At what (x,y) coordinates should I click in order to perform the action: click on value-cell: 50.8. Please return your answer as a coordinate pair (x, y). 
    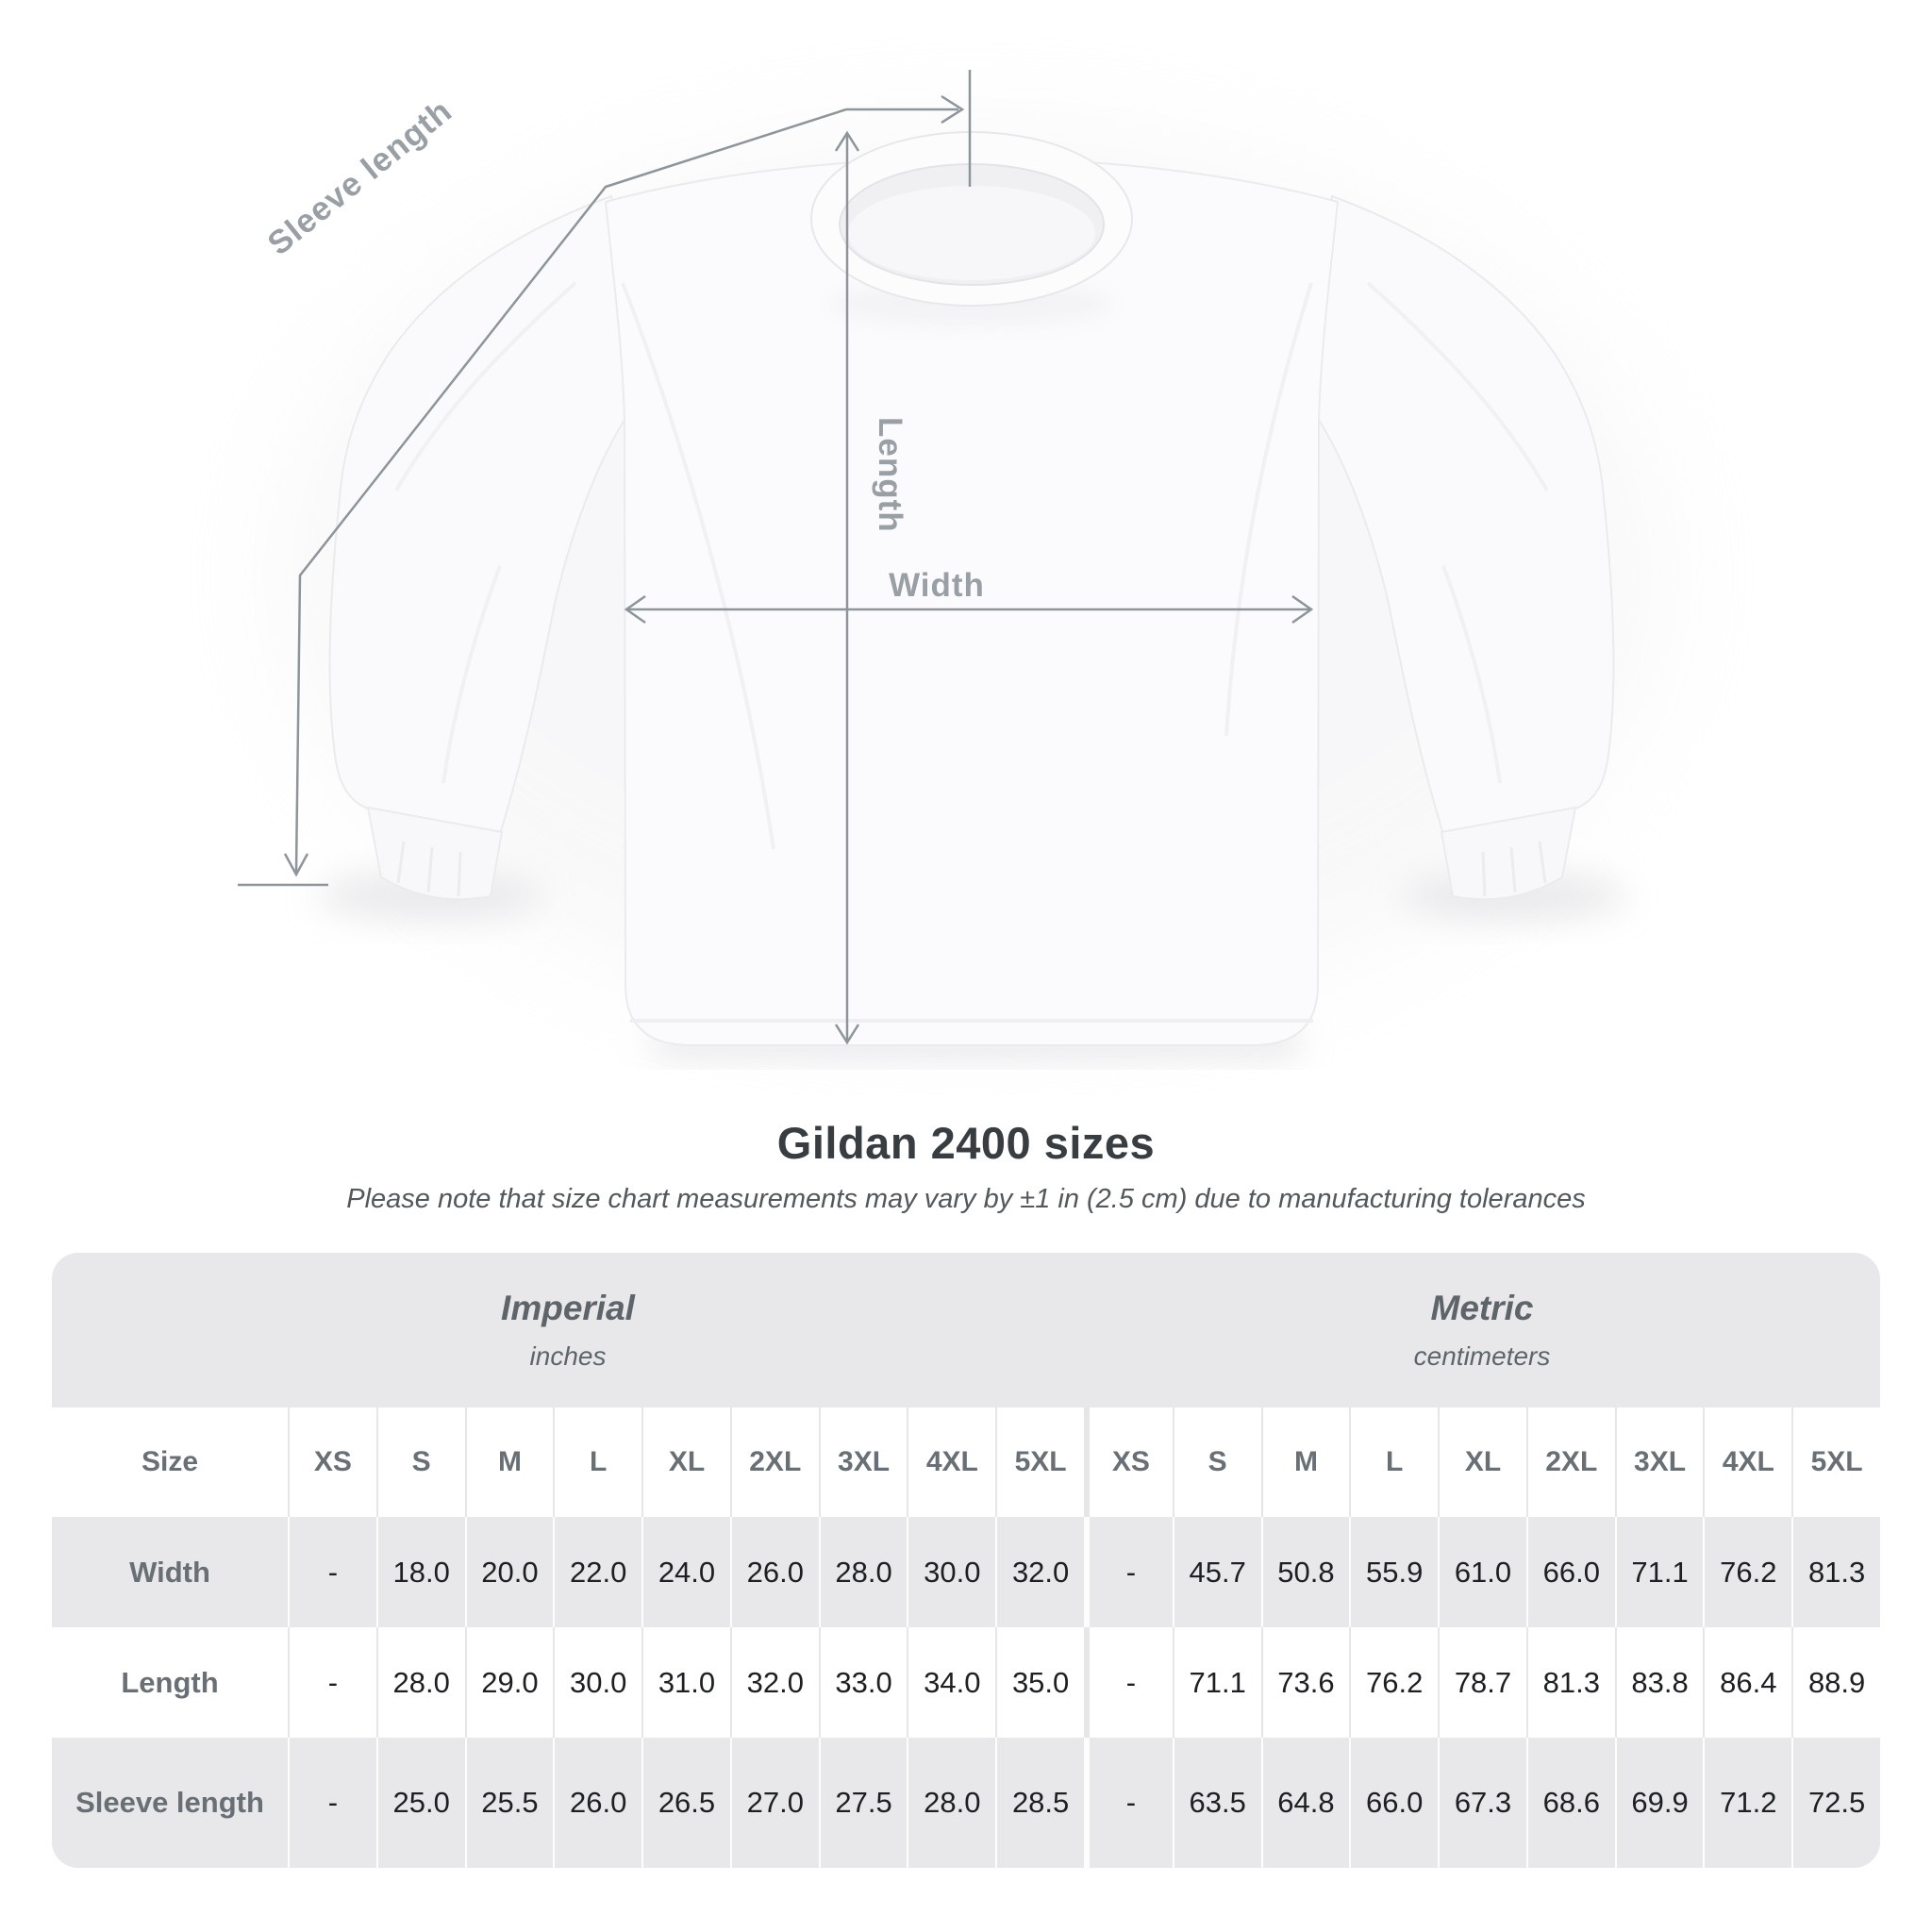
    Looking at the image, I should click on (1305, 1572).